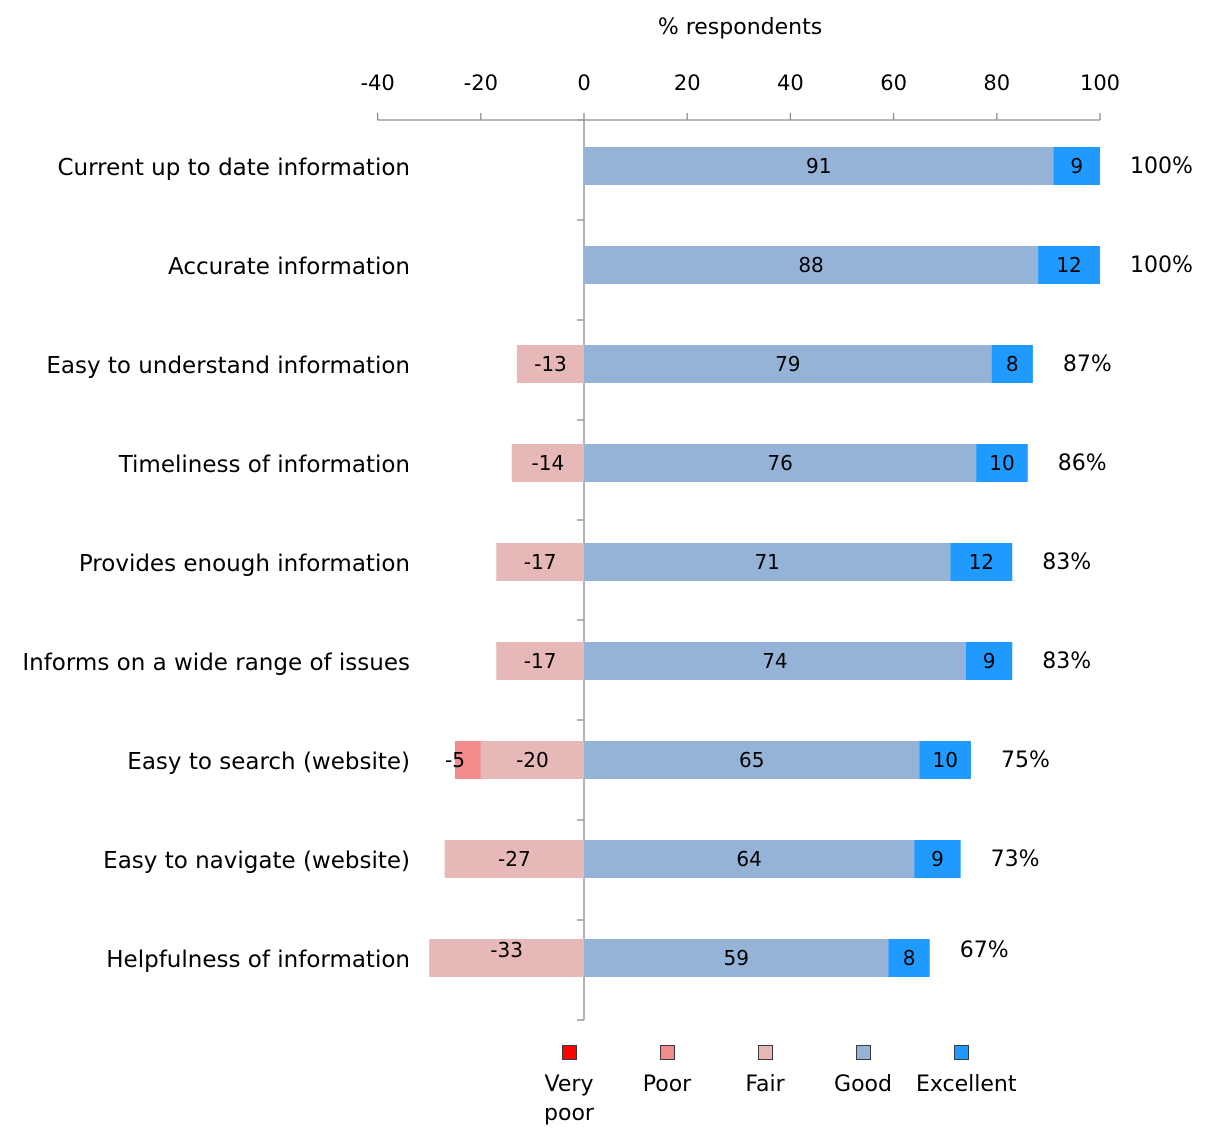 The image size is (1212, 1144). I want to click on category-label: Informs on a wide range of issues, so click(216, 663).